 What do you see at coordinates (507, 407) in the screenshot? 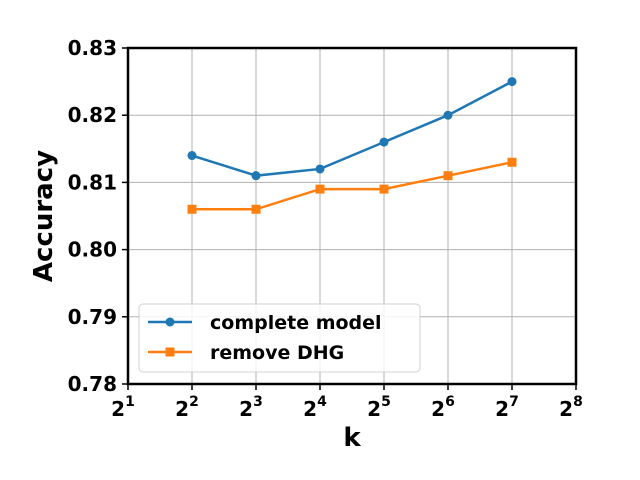
I see `x-tick-label: 27` at bounding box center [507, 407].